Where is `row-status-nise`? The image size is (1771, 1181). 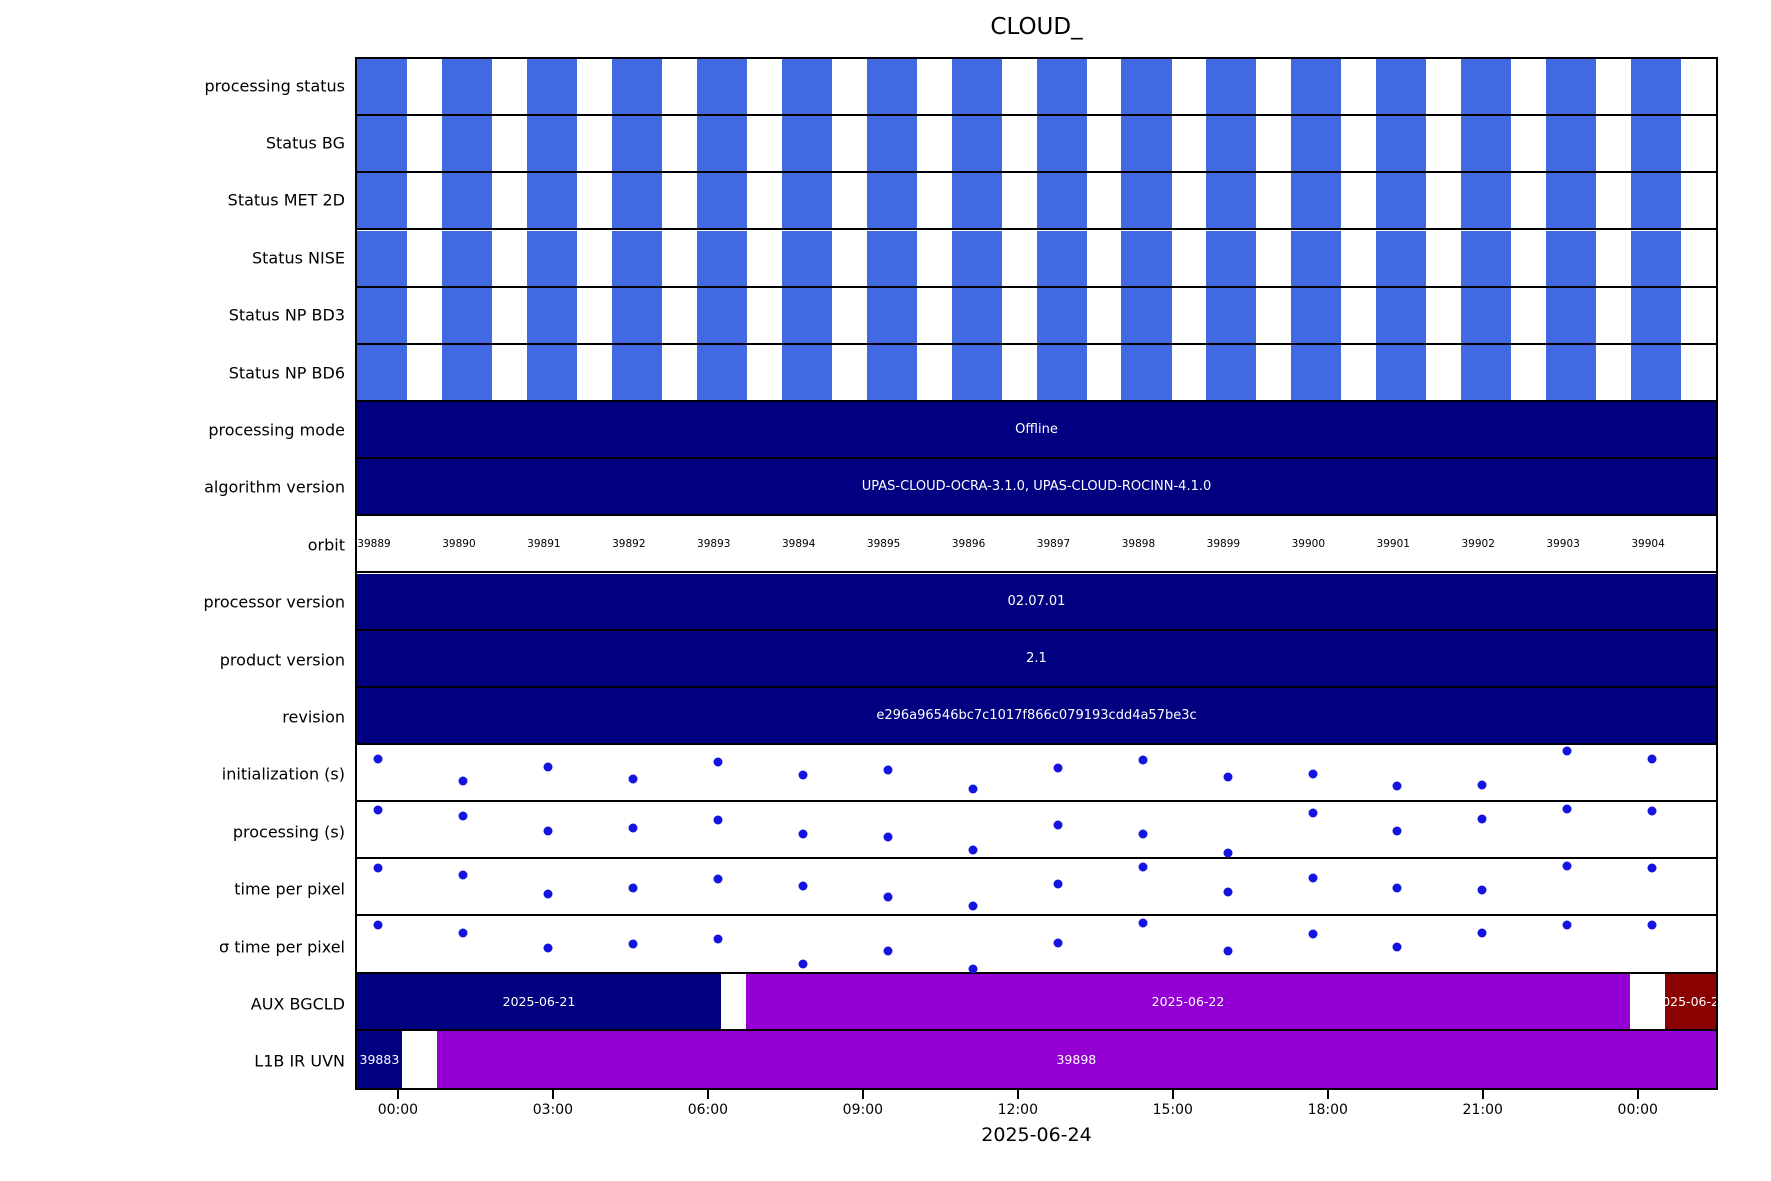
row-status-nise is located at coordinates (1036, 259).